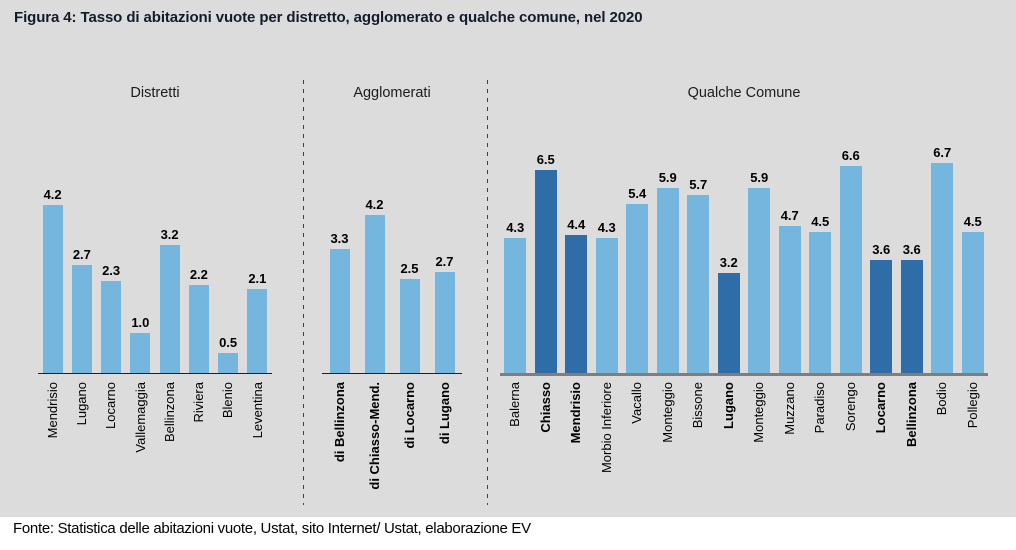  What do you see at coordinates (744, 93) in the screenshot?
I see `section-header-qualche-comune: Qualche Comune` at bounding box center [744, 93].